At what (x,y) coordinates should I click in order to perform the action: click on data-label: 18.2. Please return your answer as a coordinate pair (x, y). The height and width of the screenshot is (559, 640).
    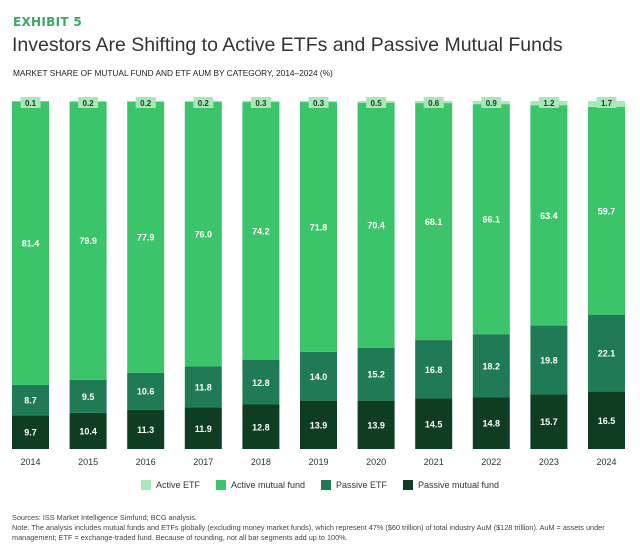
    Looking at the image, I should click on (492, 366).